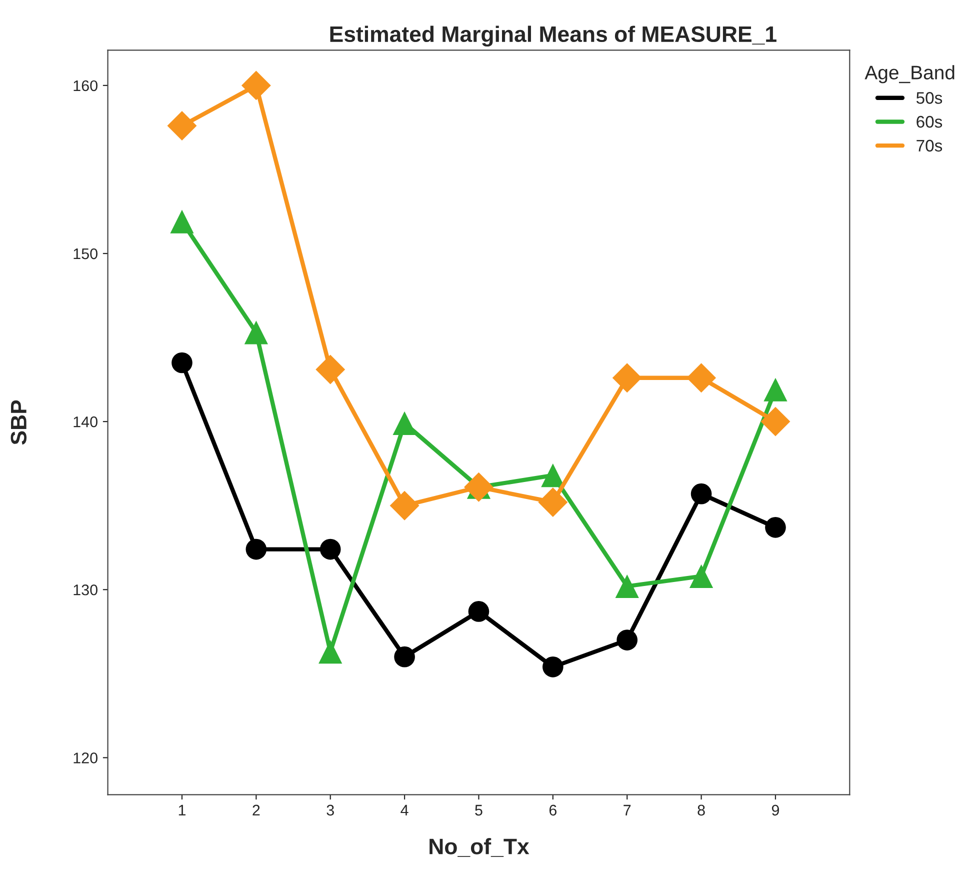 The width and height of the screenshot is (980, 880). I want to click on x-tick-label: 1, so click(182, 810).